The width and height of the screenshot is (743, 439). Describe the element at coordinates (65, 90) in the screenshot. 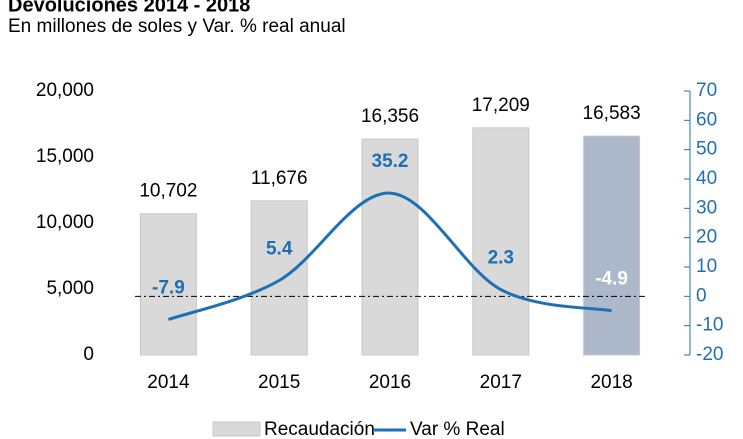

I see `y-tick-label: 20,000` at that location.